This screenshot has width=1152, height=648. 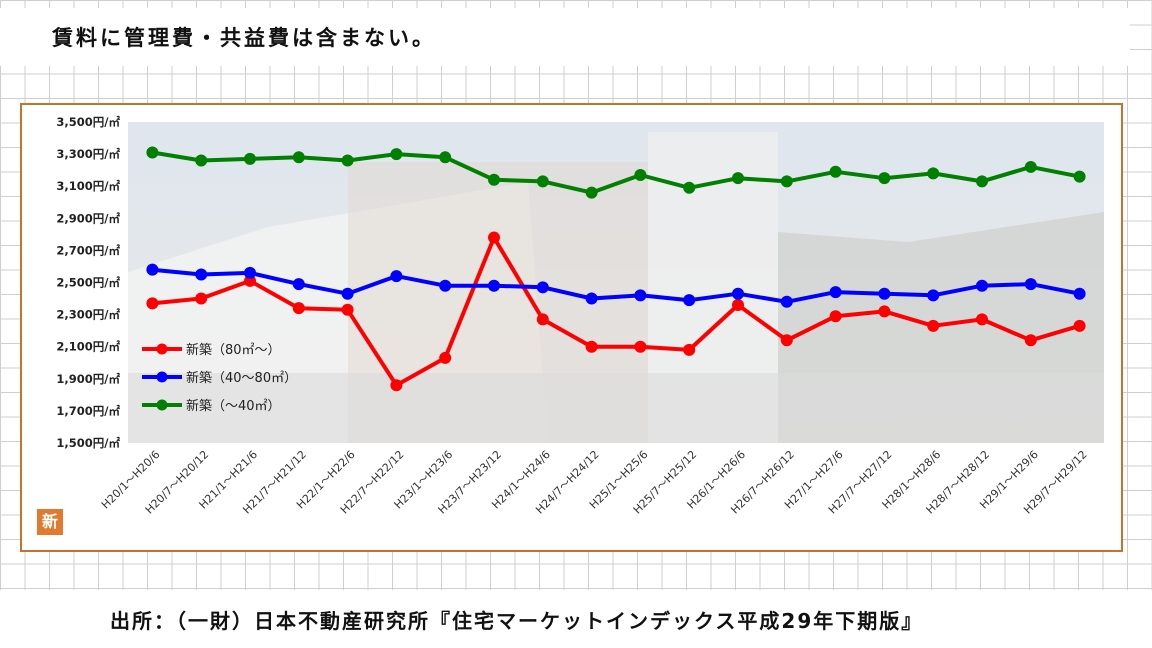 What do you see at coordinates (50, 522) in the screenshot?
I see `new-badge: 新` at bounding box center [50, 522].